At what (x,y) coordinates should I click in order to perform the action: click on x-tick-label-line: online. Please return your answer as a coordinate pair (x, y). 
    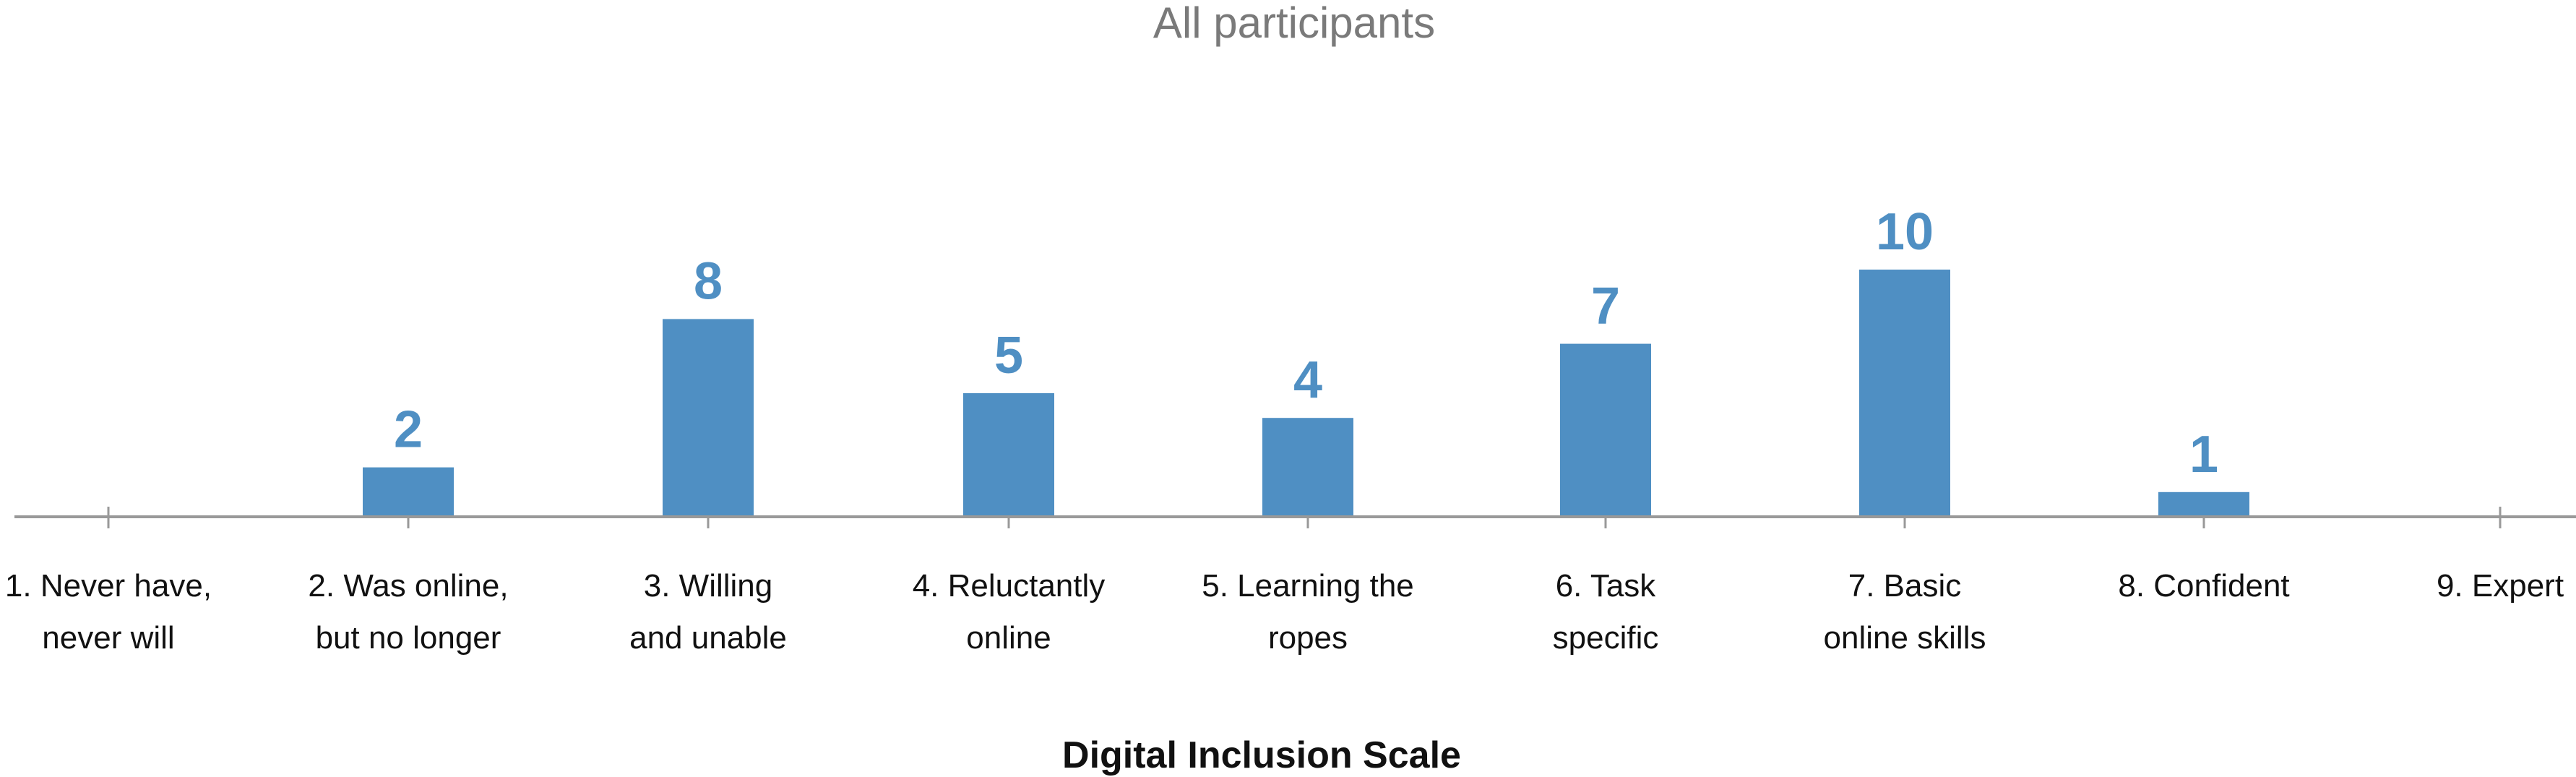
    Looking at the image, I should click on (1008, 638).